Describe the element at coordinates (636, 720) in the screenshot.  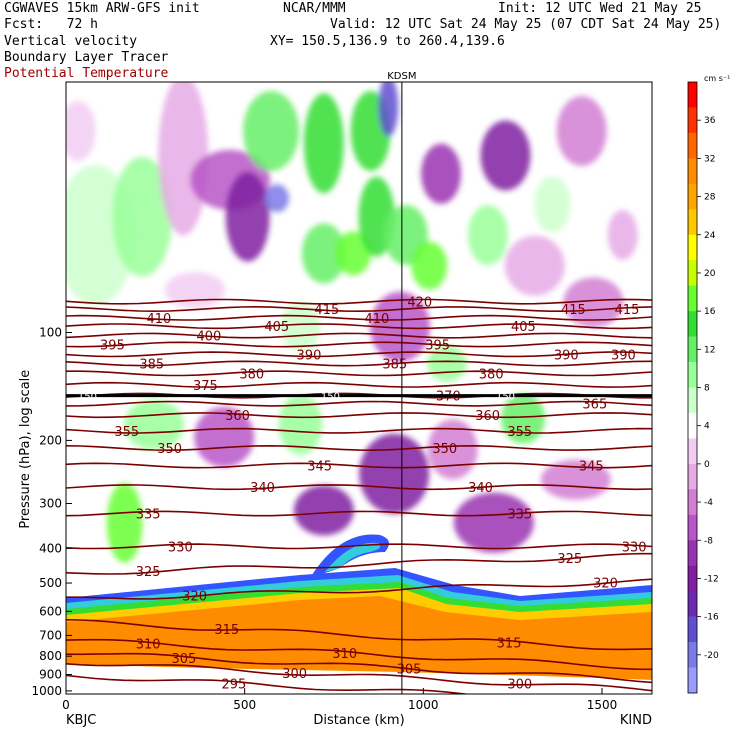
I see `x-end-label-right: KIND` at that location.